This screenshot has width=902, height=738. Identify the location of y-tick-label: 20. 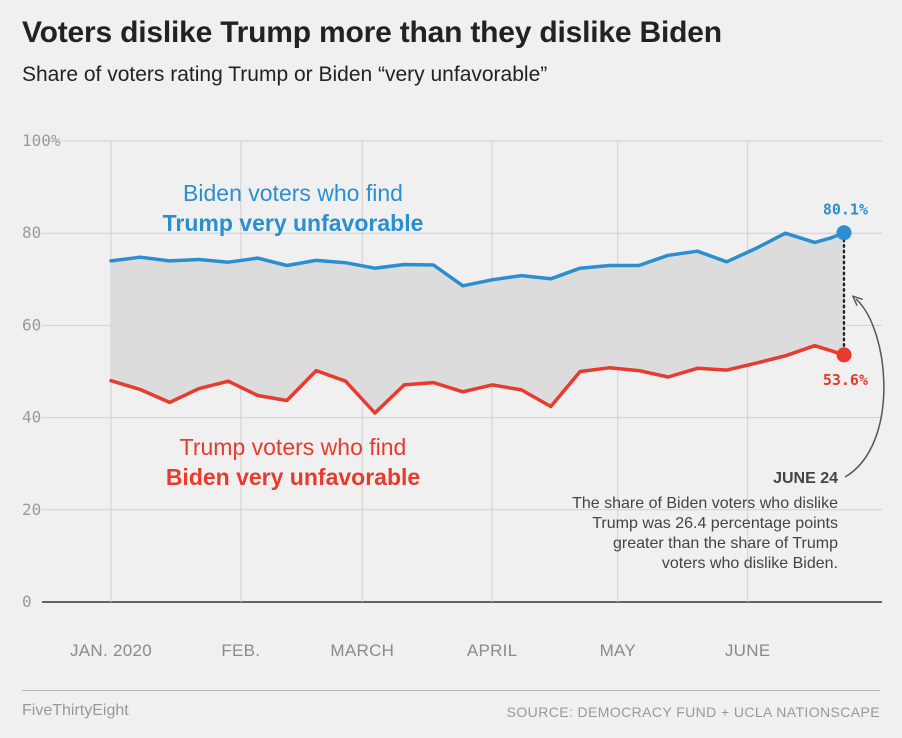
(31, 509).